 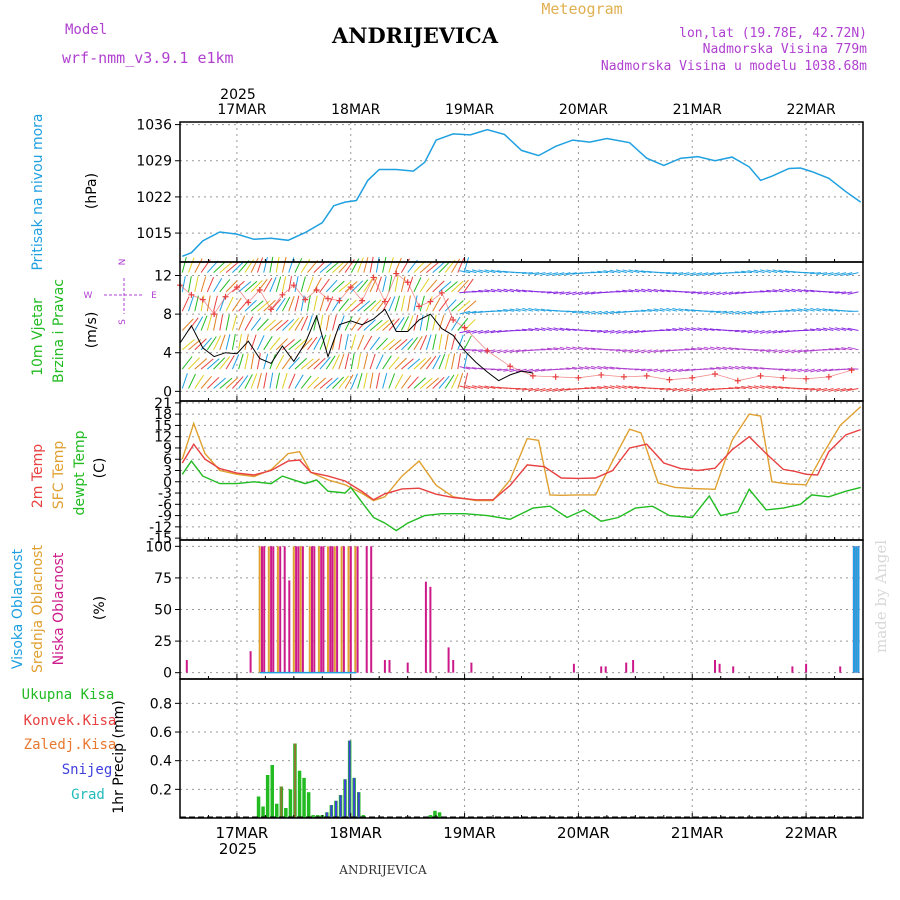 I want to click on temp2m-title: 2m Temp, so click(x=38, y=476).